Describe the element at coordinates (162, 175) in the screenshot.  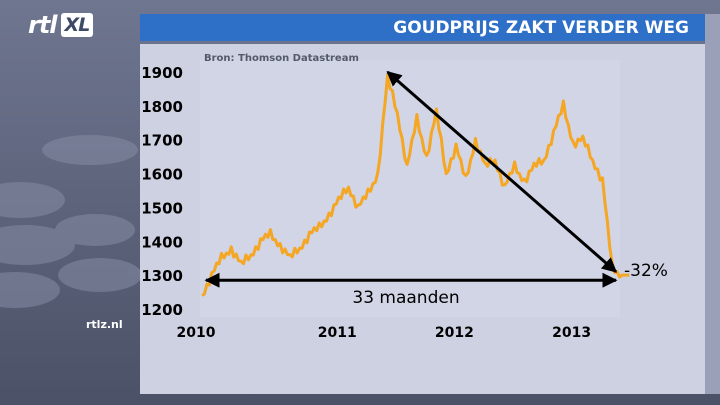
I see `y-tick-label: 1600` at that location.